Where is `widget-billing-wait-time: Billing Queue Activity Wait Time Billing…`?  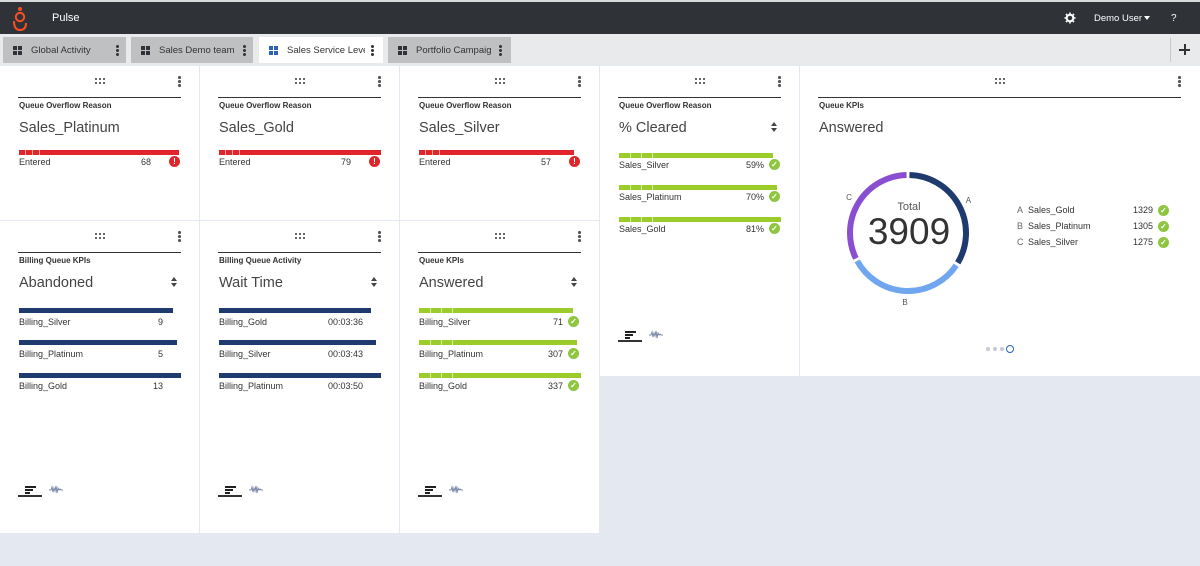
widget-billing-wait-time: Billing Queue Activity Wait Time Billing… is located at coordinates (299, 377).